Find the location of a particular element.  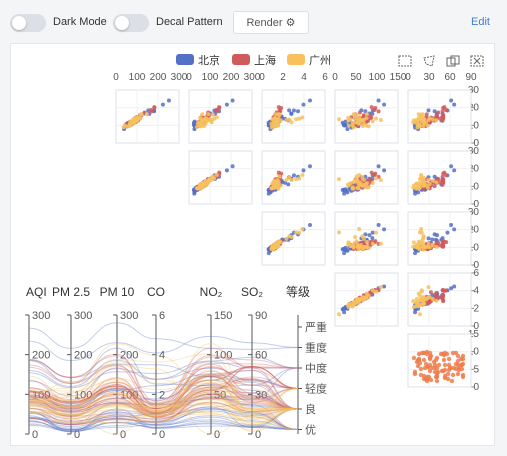

legend-item: 上海 is located at coordinates (254, 60).